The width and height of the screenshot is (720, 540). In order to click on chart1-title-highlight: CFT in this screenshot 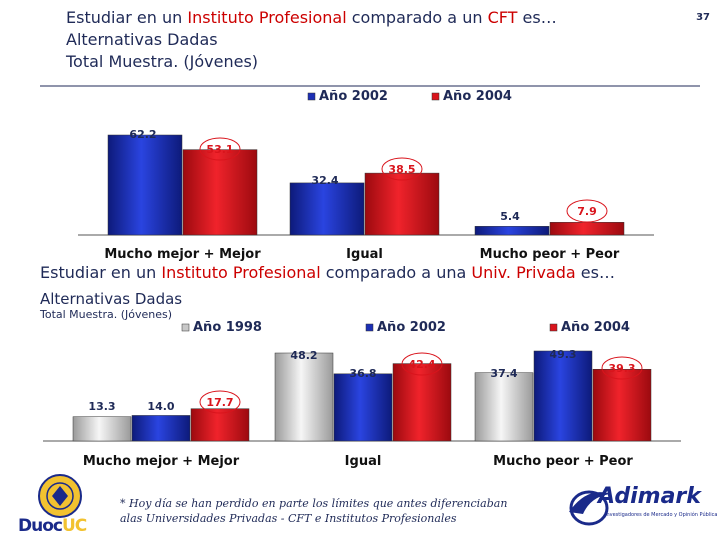, I will do `click(502, 17)`.